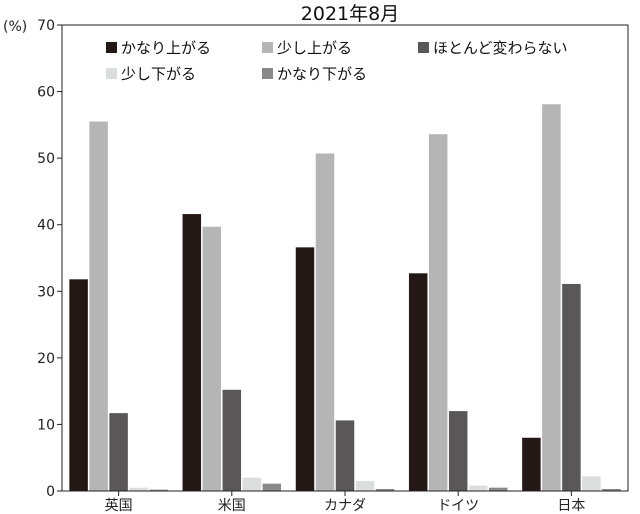 Image resolution: width=640 pixels, height=514 pixels. I want to click on y-tick-label: 40, so click(46, 226).